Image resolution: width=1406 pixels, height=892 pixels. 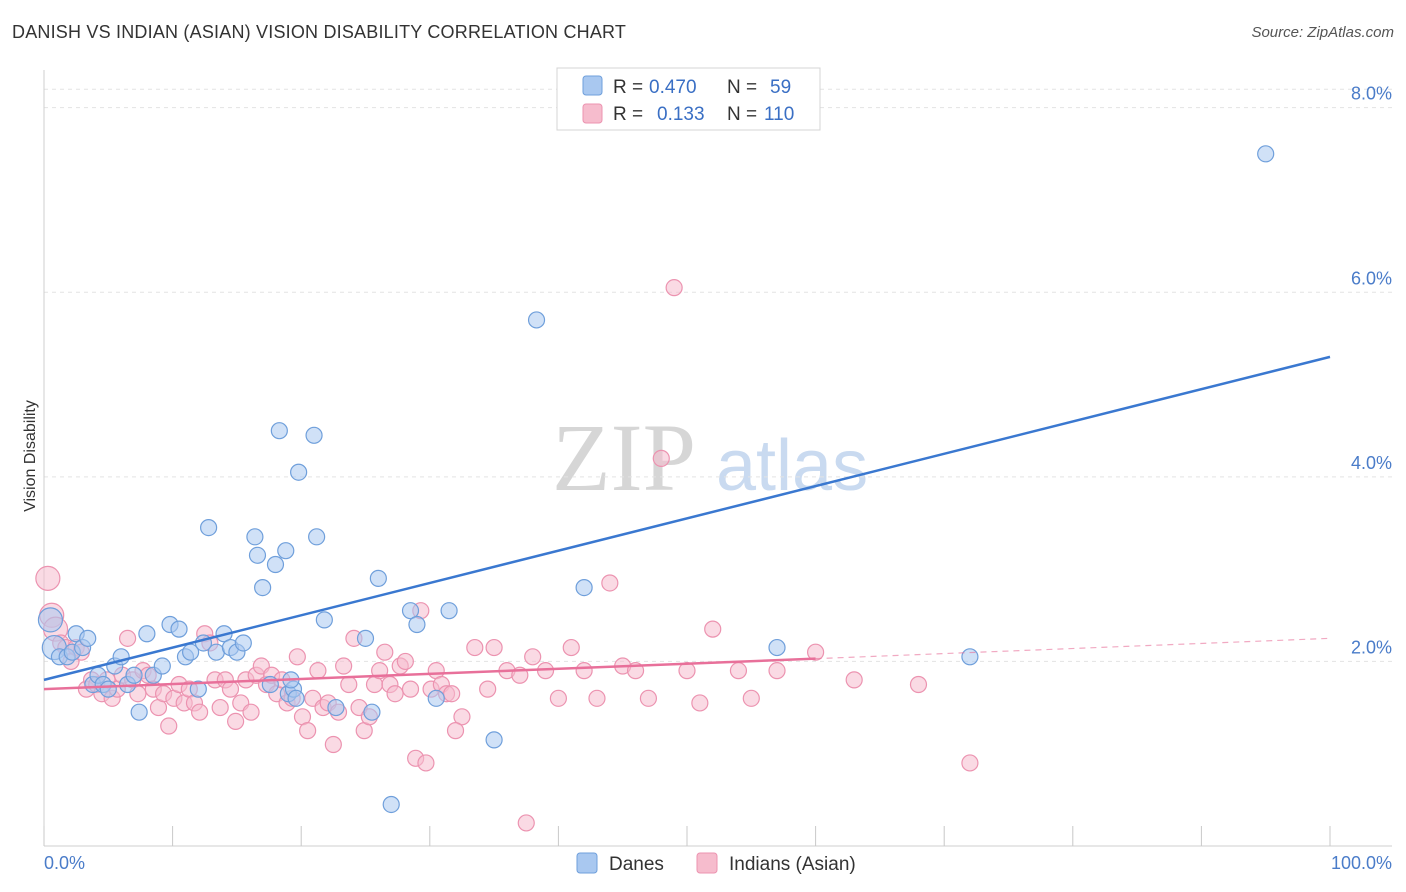 What do you see at coordinates (1371, 647) in the screenshot?
I see `y-tick-label-0: 2.0%` at bounding box center [1371, 647].